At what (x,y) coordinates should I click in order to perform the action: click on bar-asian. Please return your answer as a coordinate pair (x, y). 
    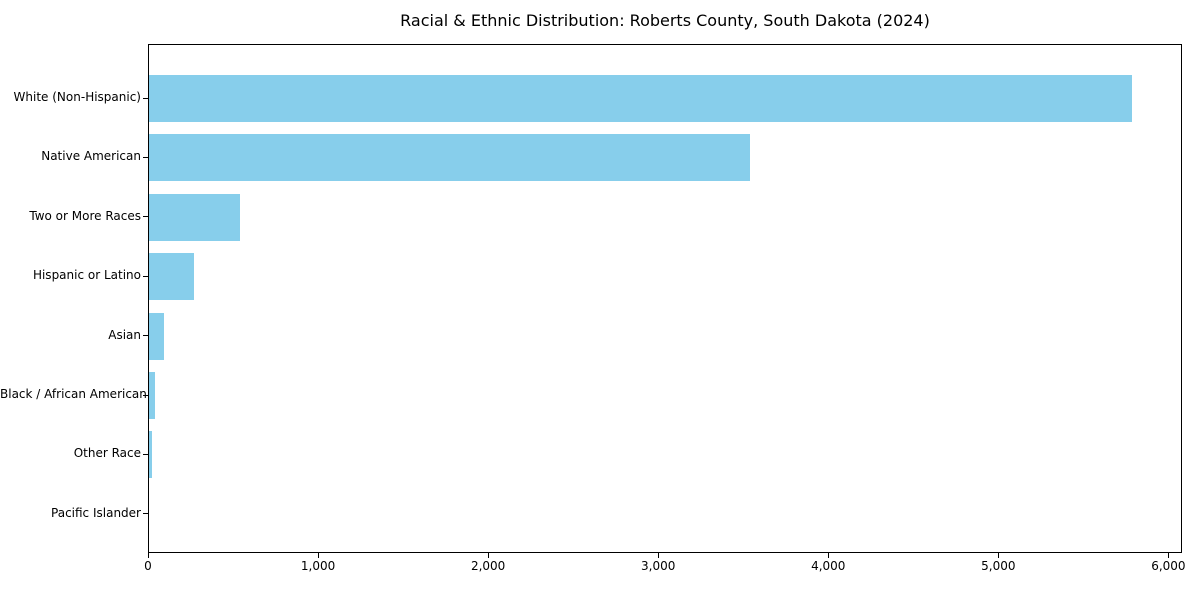
    Looking at the image, I should click on (156, 336).